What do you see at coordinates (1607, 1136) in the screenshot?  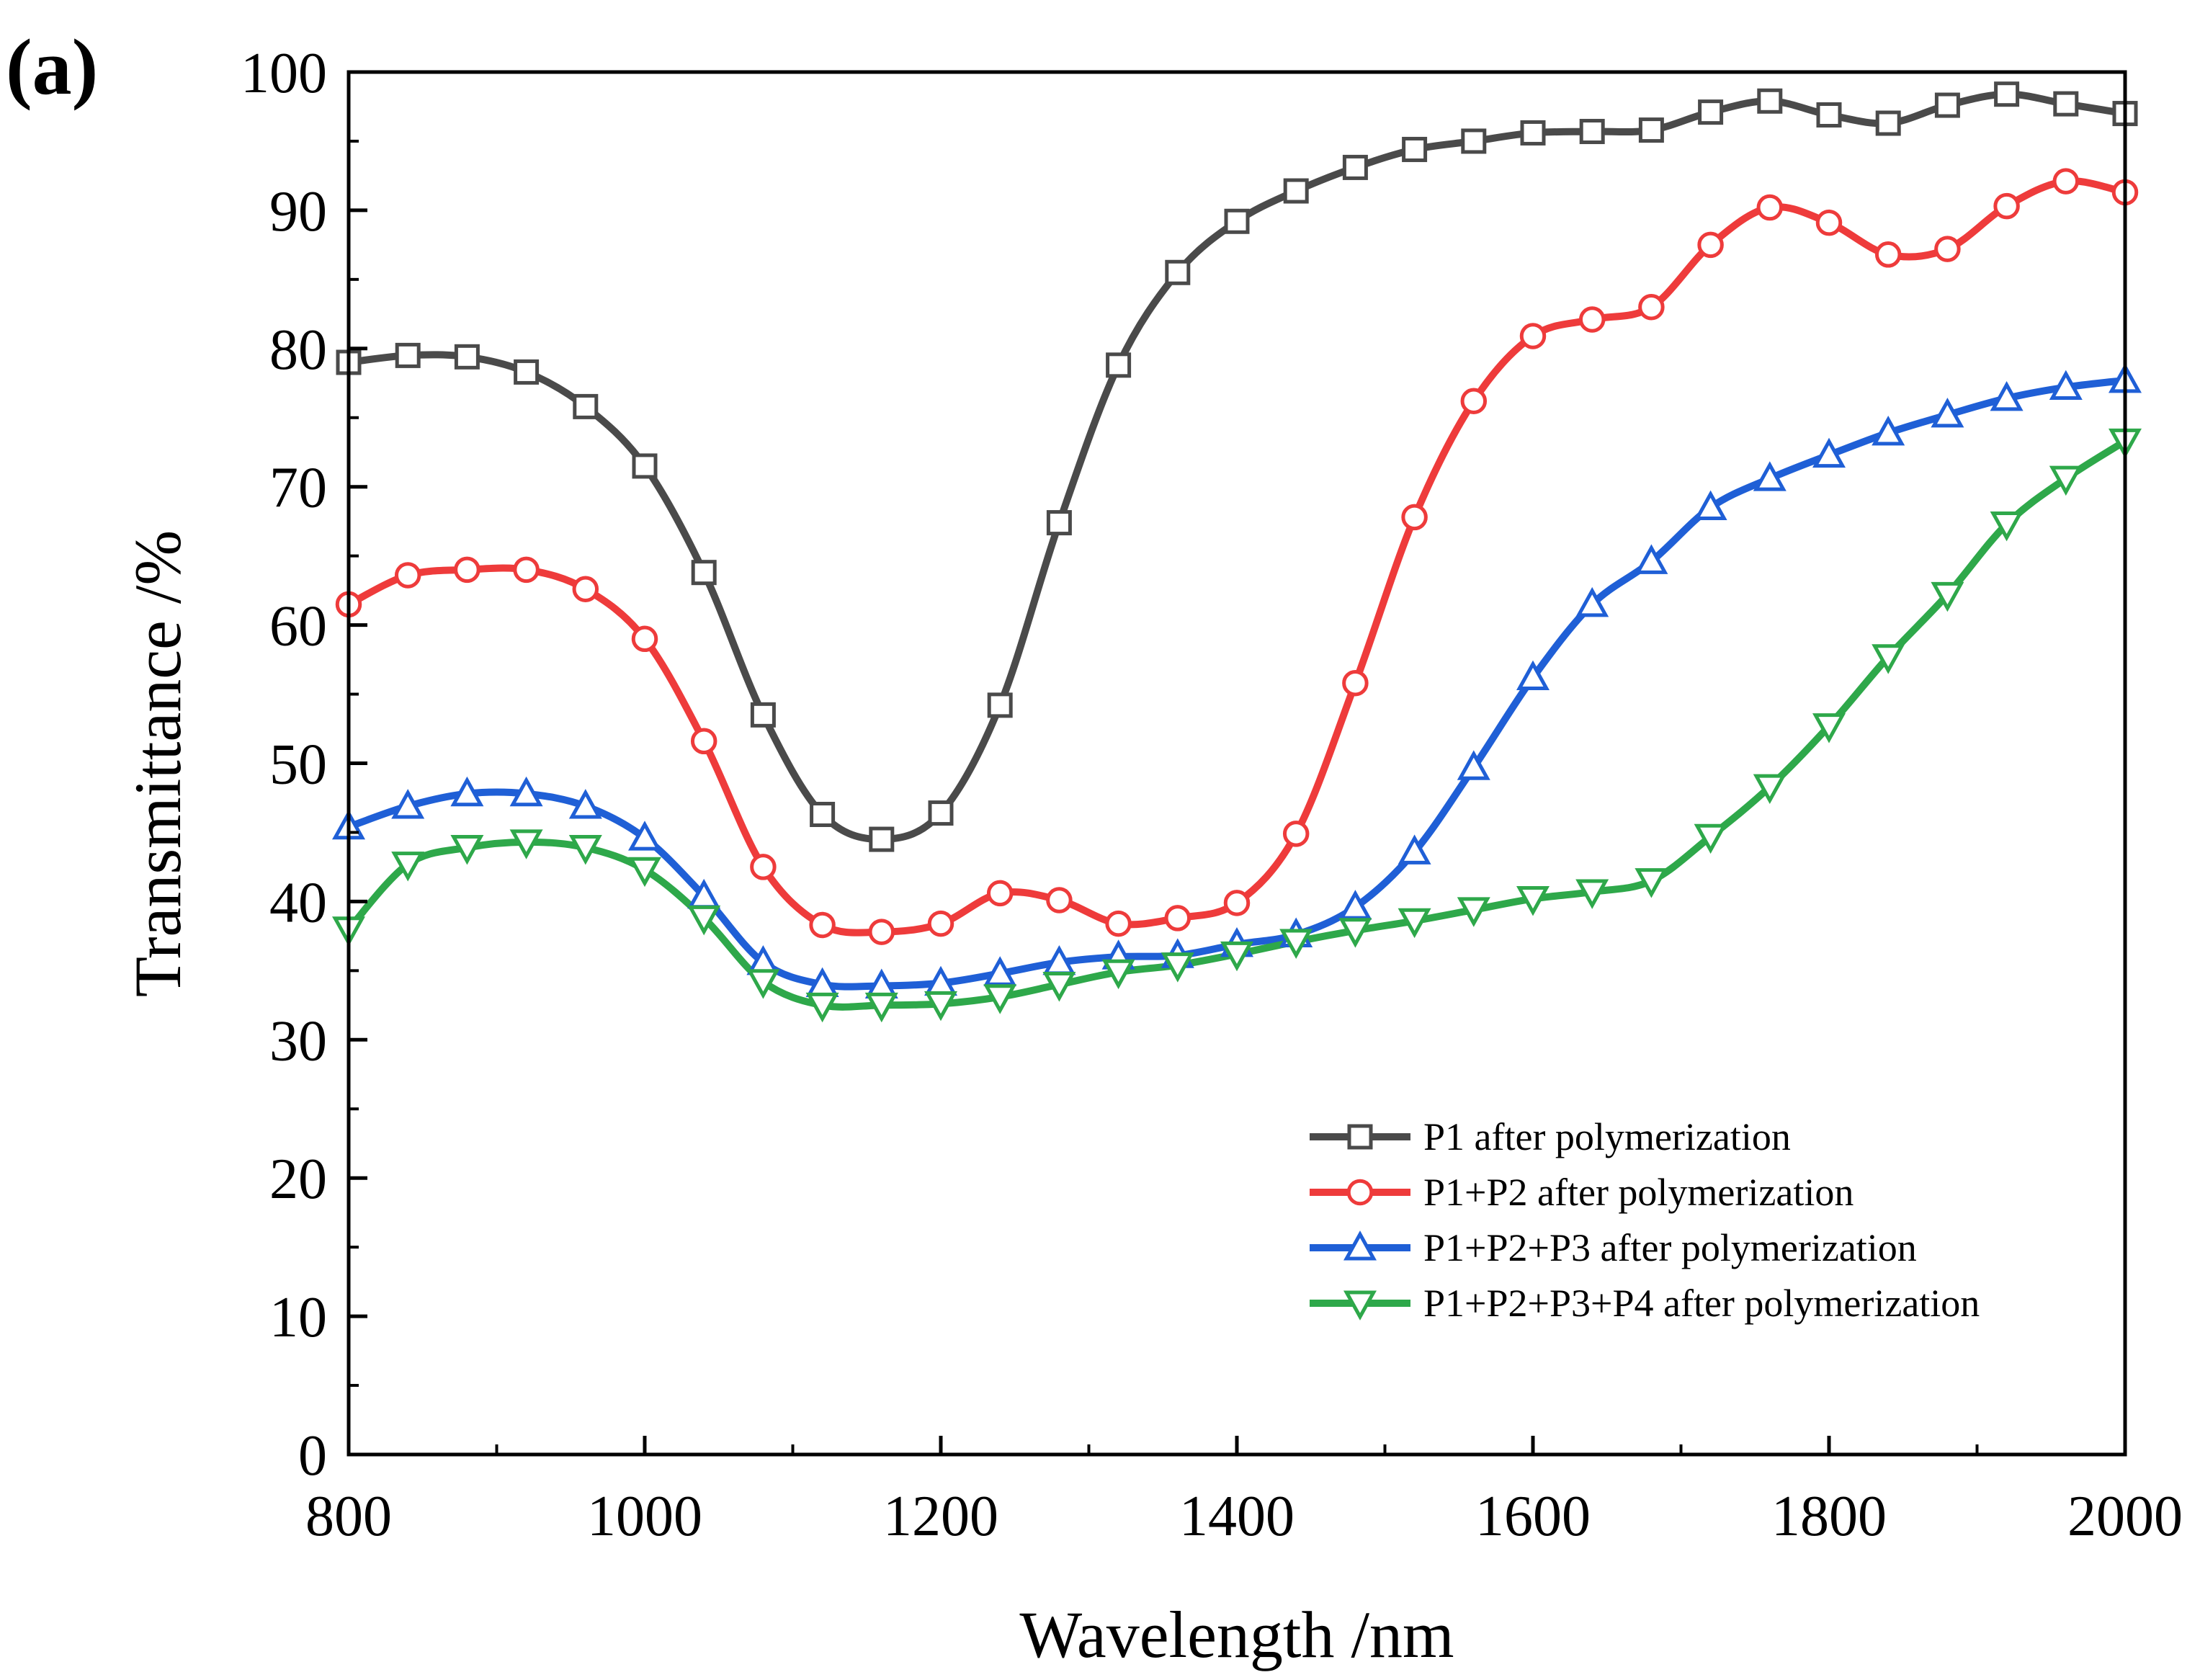 I see `legend-label-1: P1 after polymerization` at bounding box center [1607, 1136].